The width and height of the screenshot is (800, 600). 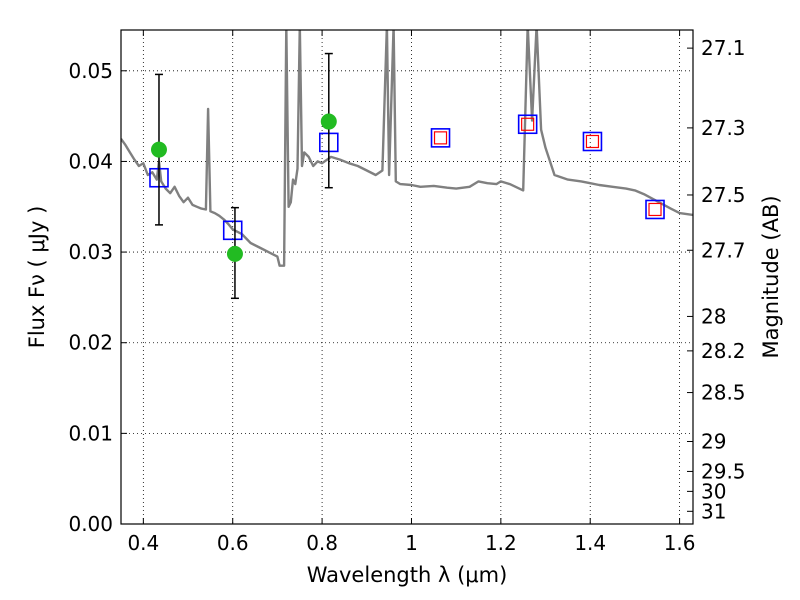 I want to click on right-tick-label: 27.1, so click(x=723, y=48).